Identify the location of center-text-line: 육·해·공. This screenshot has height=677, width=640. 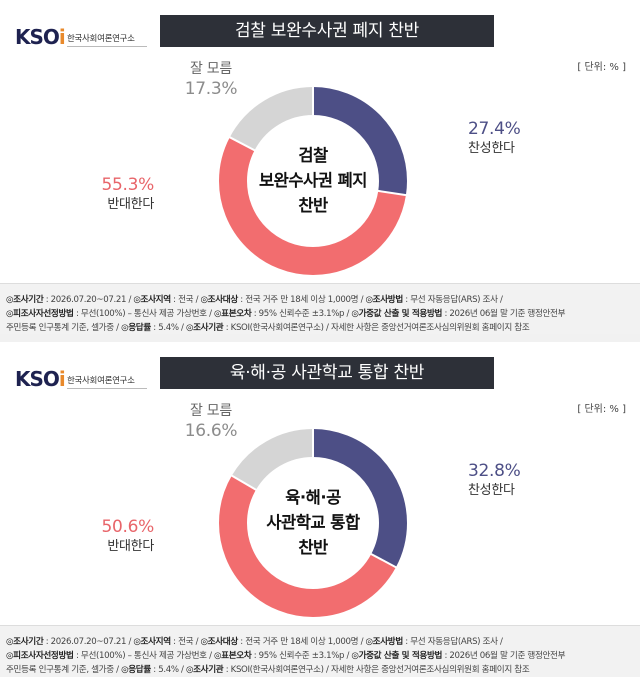
(313, 497).